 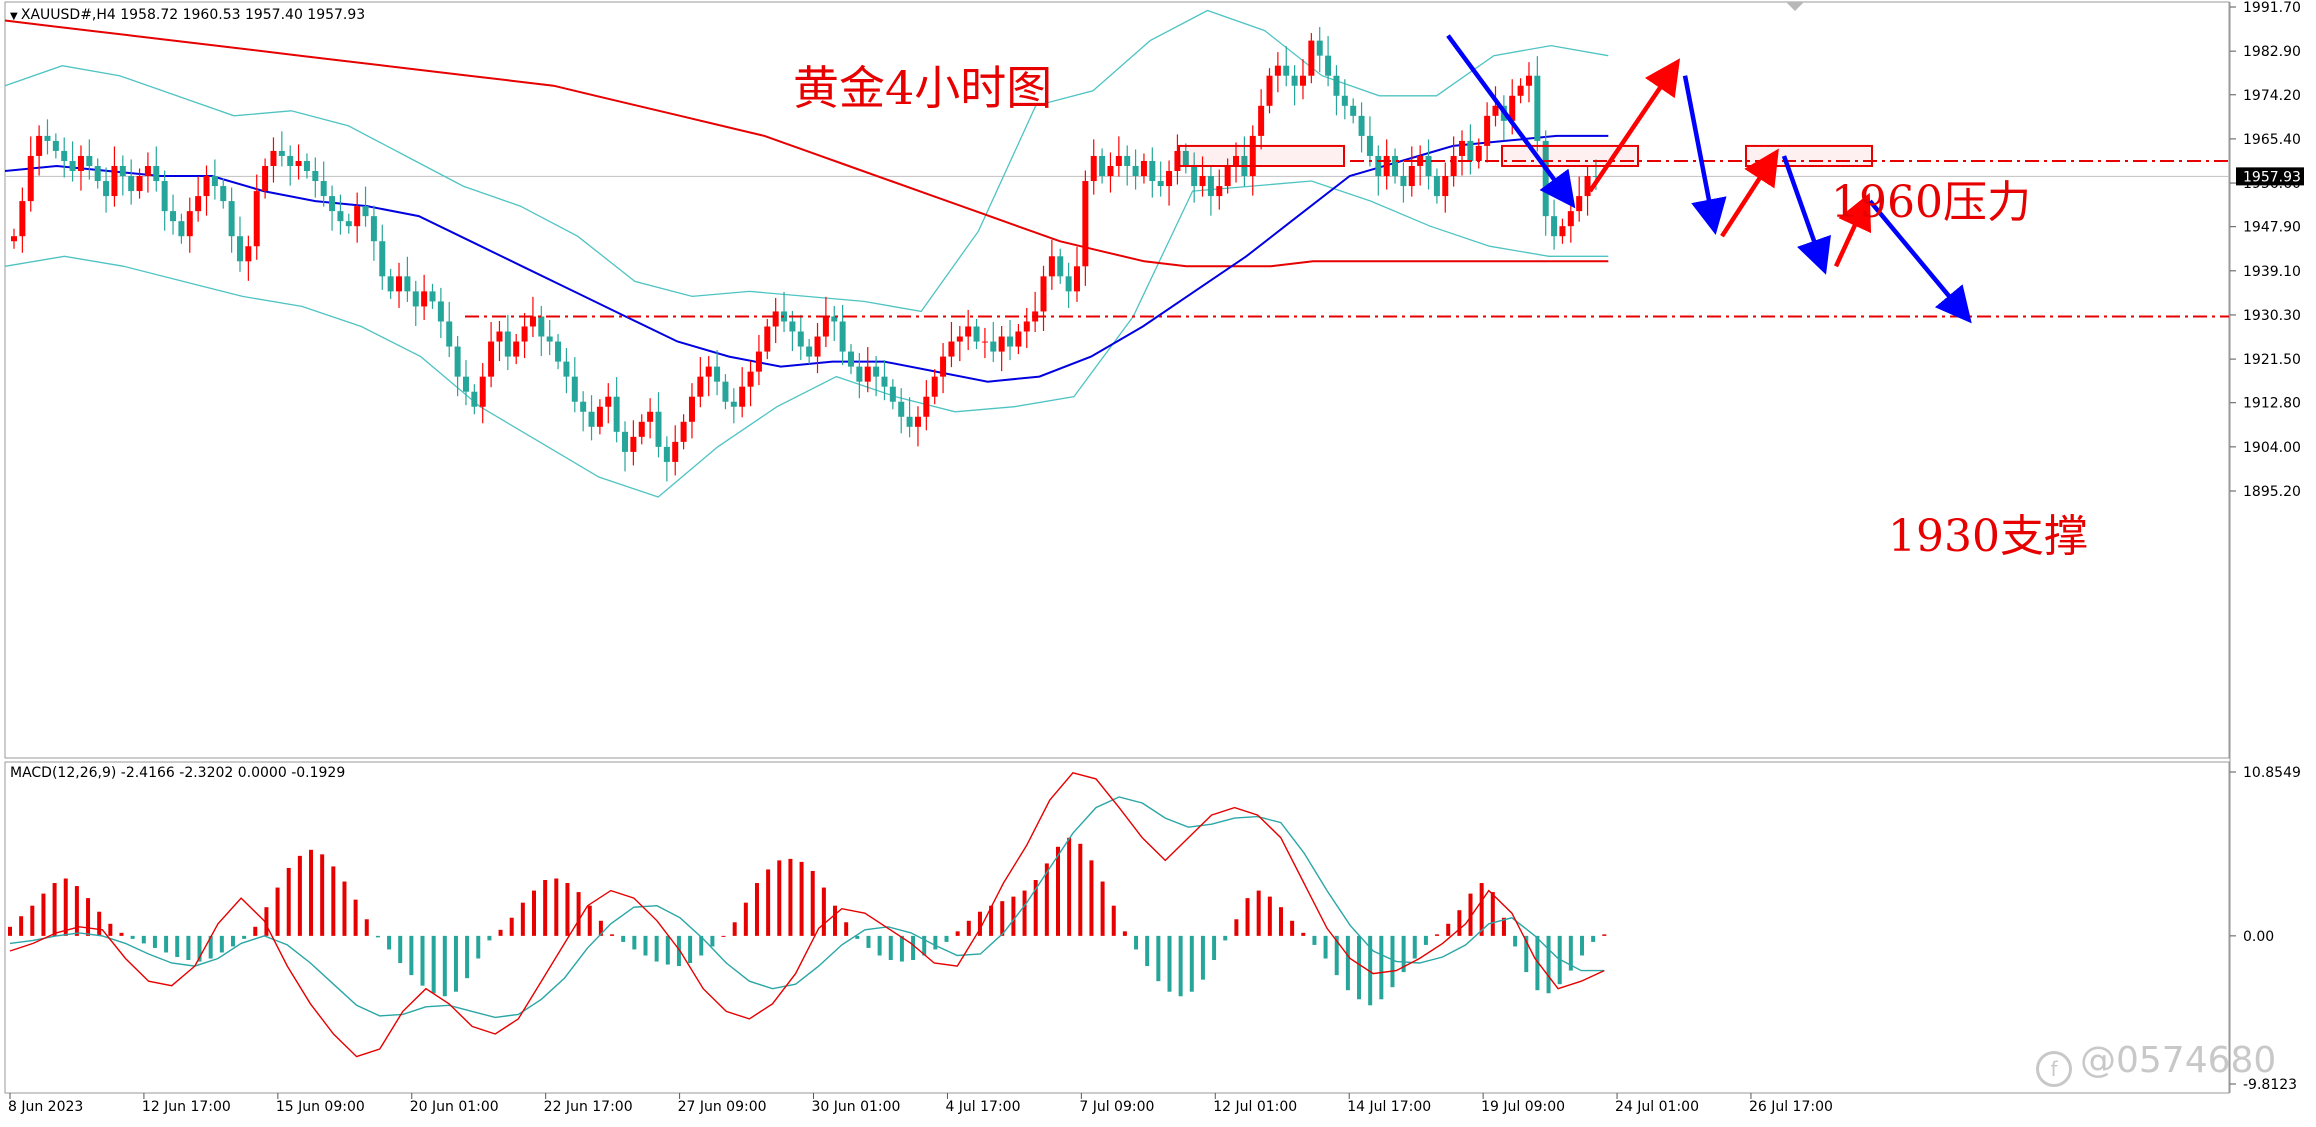 I want to click on time-tick-label: 12 Jun 17:00, so click(x=186, y=1107).